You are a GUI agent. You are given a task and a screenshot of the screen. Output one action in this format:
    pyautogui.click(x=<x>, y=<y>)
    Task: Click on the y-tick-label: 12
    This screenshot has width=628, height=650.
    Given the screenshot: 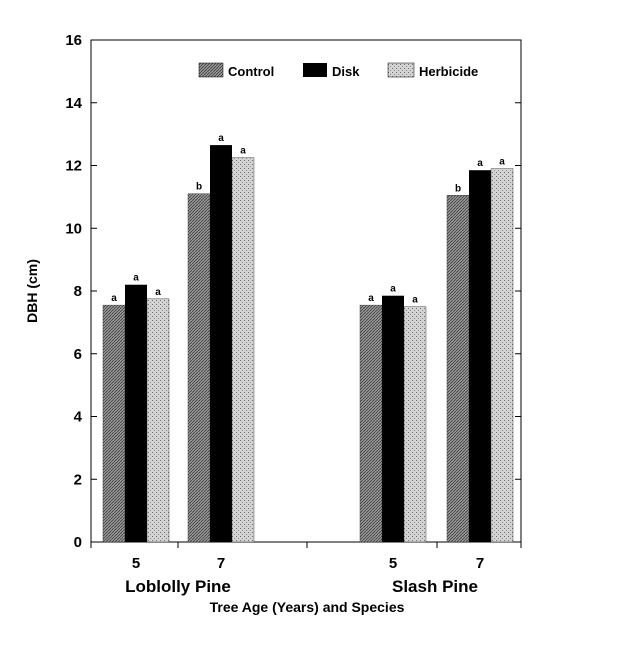 What is the action you would take?
    pyautogui.click(x=73, y=166)
    